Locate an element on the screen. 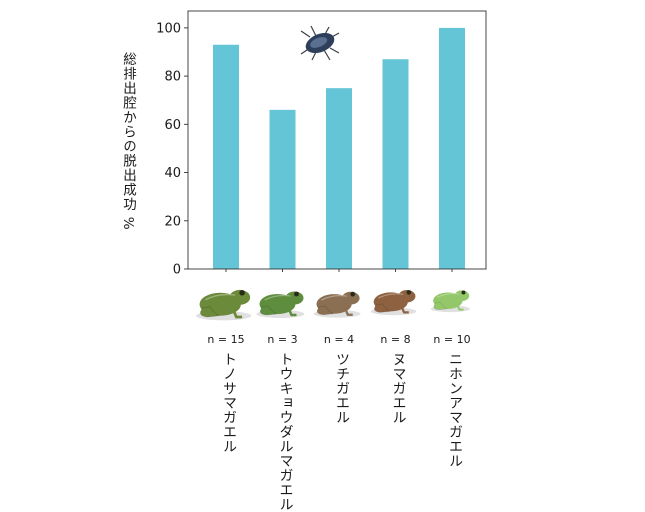  water-beetle-icon is located at coordinates (320, 43).